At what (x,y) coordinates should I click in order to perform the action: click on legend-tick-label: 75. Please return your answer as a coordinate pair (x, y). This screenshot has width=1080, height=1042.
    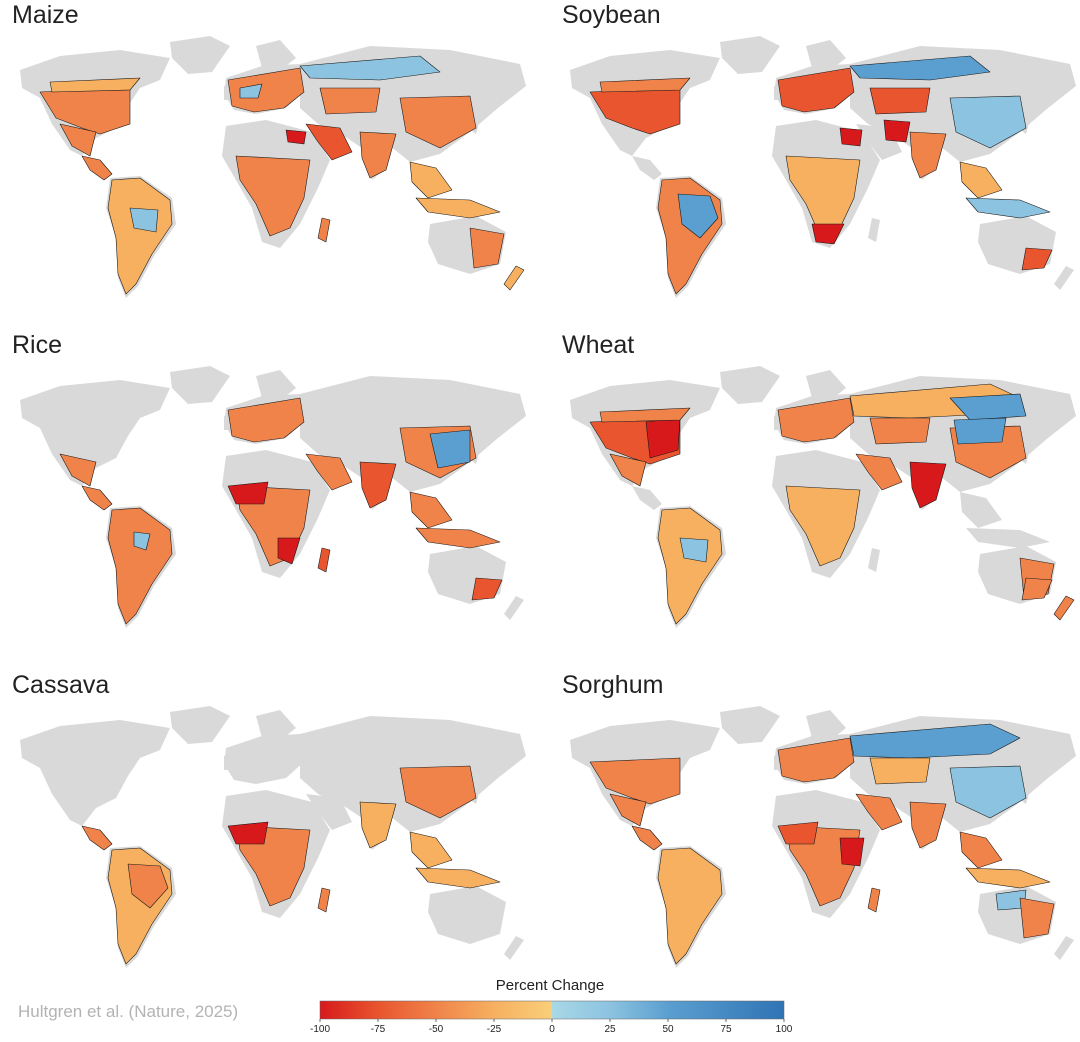
    Looking at the image, I should click on (726, 1029).